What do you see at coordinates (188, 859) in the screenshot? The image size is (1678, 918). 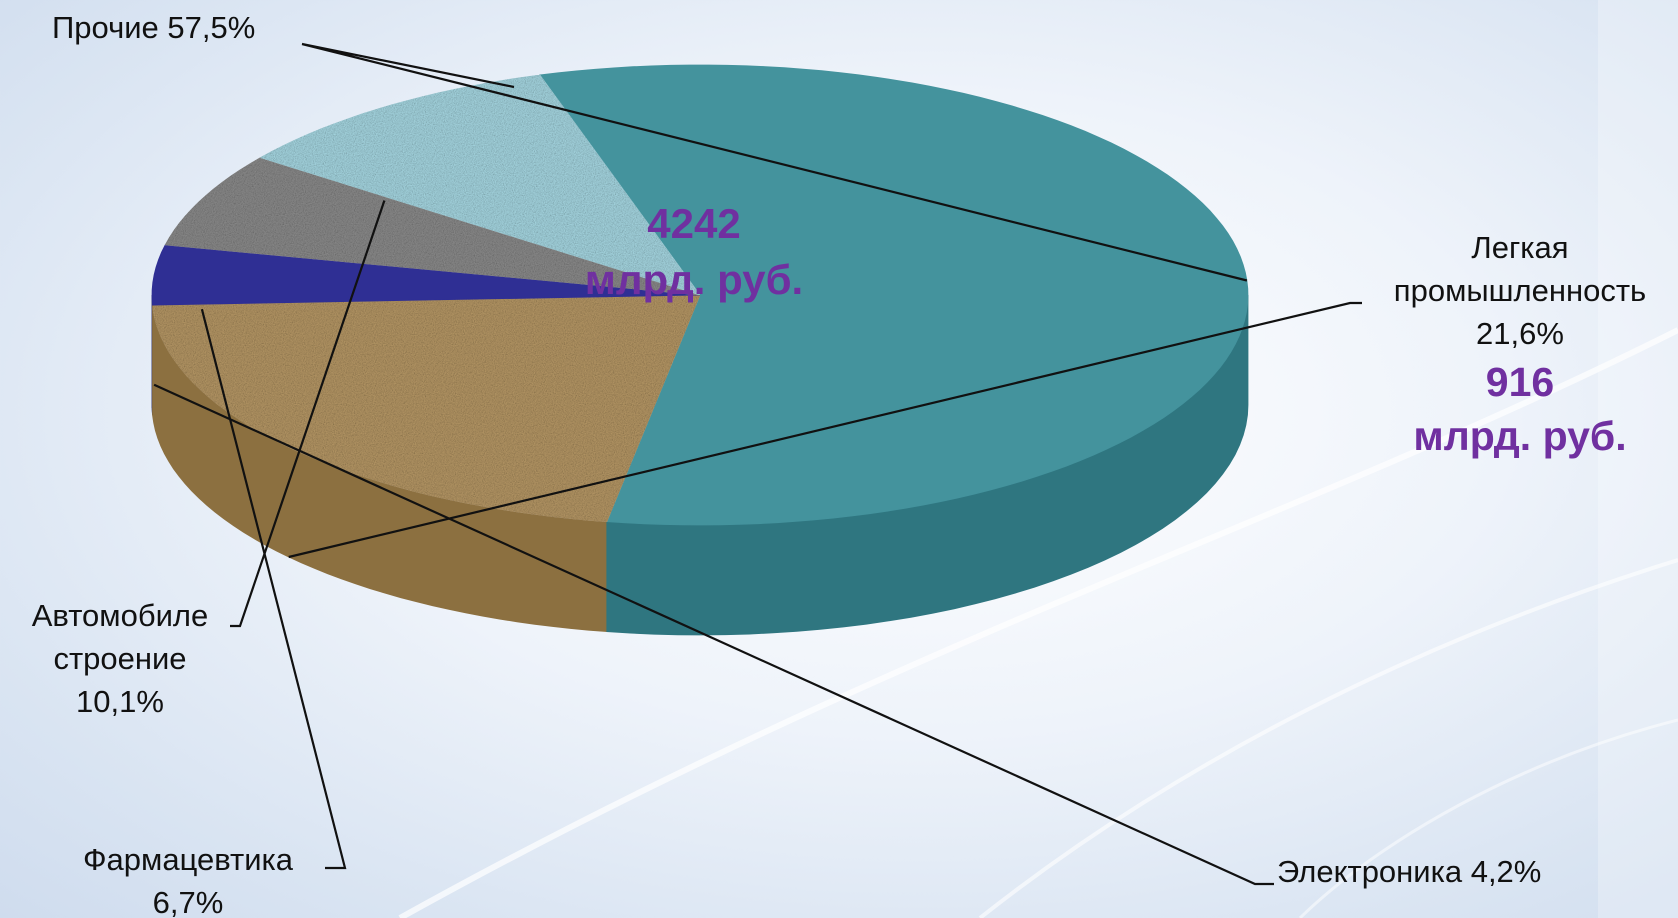 I see `label-farma-line1: Фармацевтика` at bounding box center [188, 859].